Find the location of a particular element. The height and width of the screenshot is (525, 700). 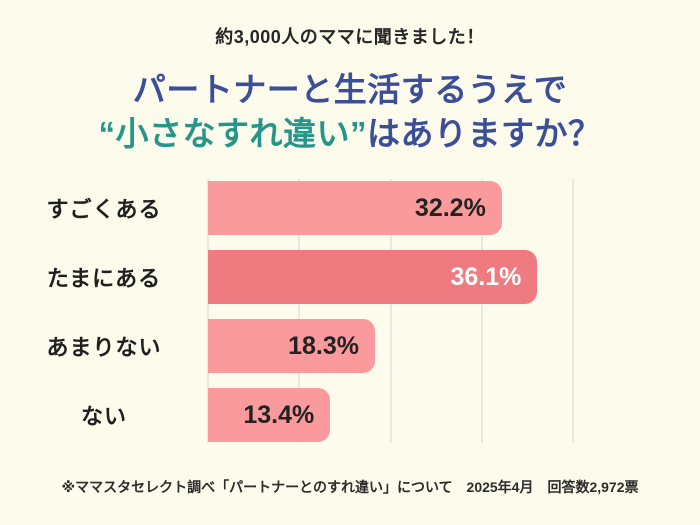

bar: 18.3% is located at coordinates (291, 346).